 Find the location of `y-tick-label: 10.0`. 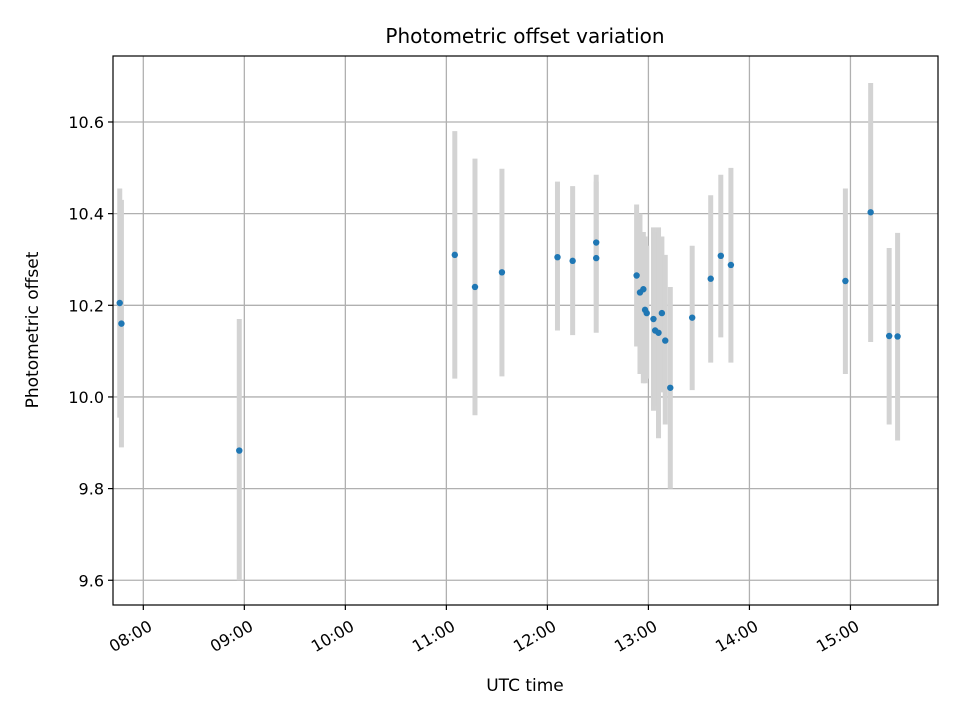

y-tick-label: 10.0 is located at coordinates (86, 397).